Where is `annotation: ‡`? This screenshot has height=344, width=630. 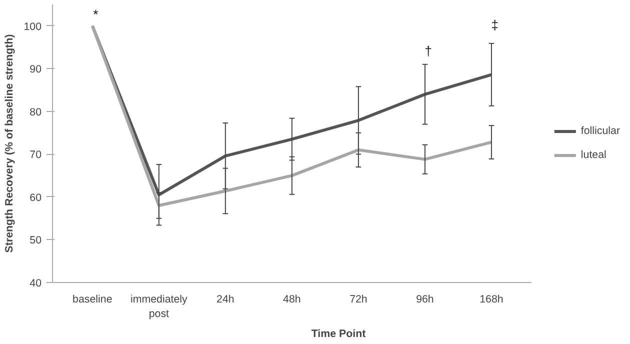 annotation: ‡ is located at coordinates (495, 24).